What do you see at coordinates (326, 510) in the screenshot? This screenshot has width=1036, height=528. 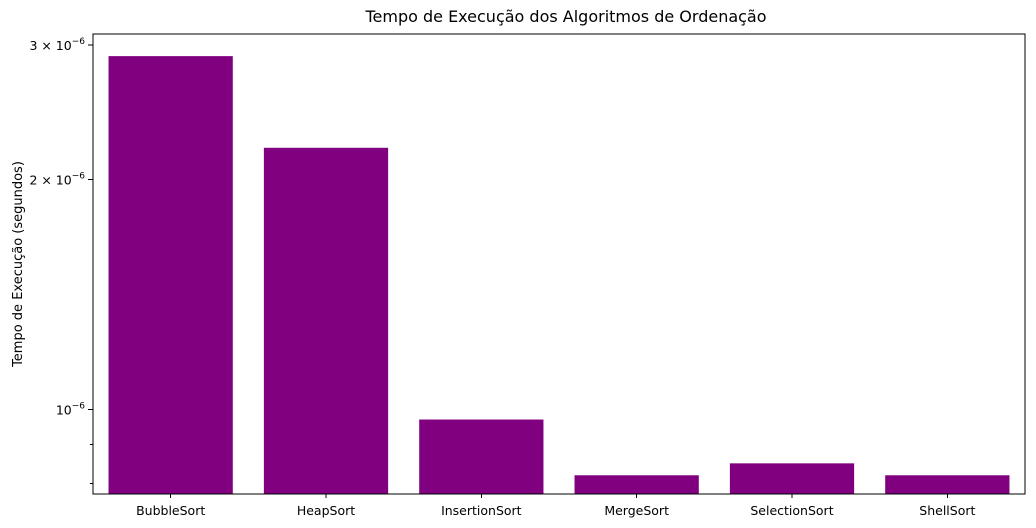 I see `x-tick-label: HeapSort` at bounding box center [326, 510].